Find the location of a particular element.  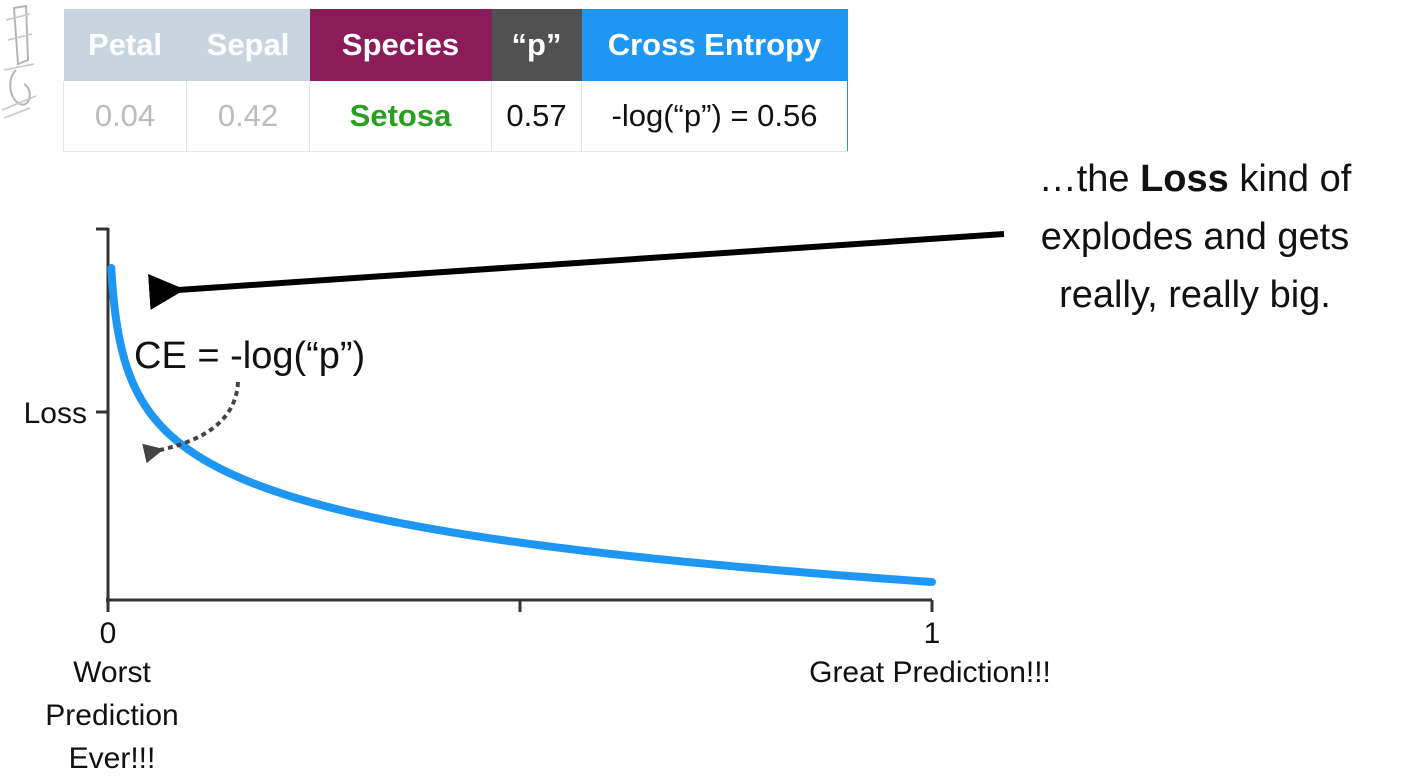

annotation-line-2: explodes and gets is located at coordinates (1195, 237).